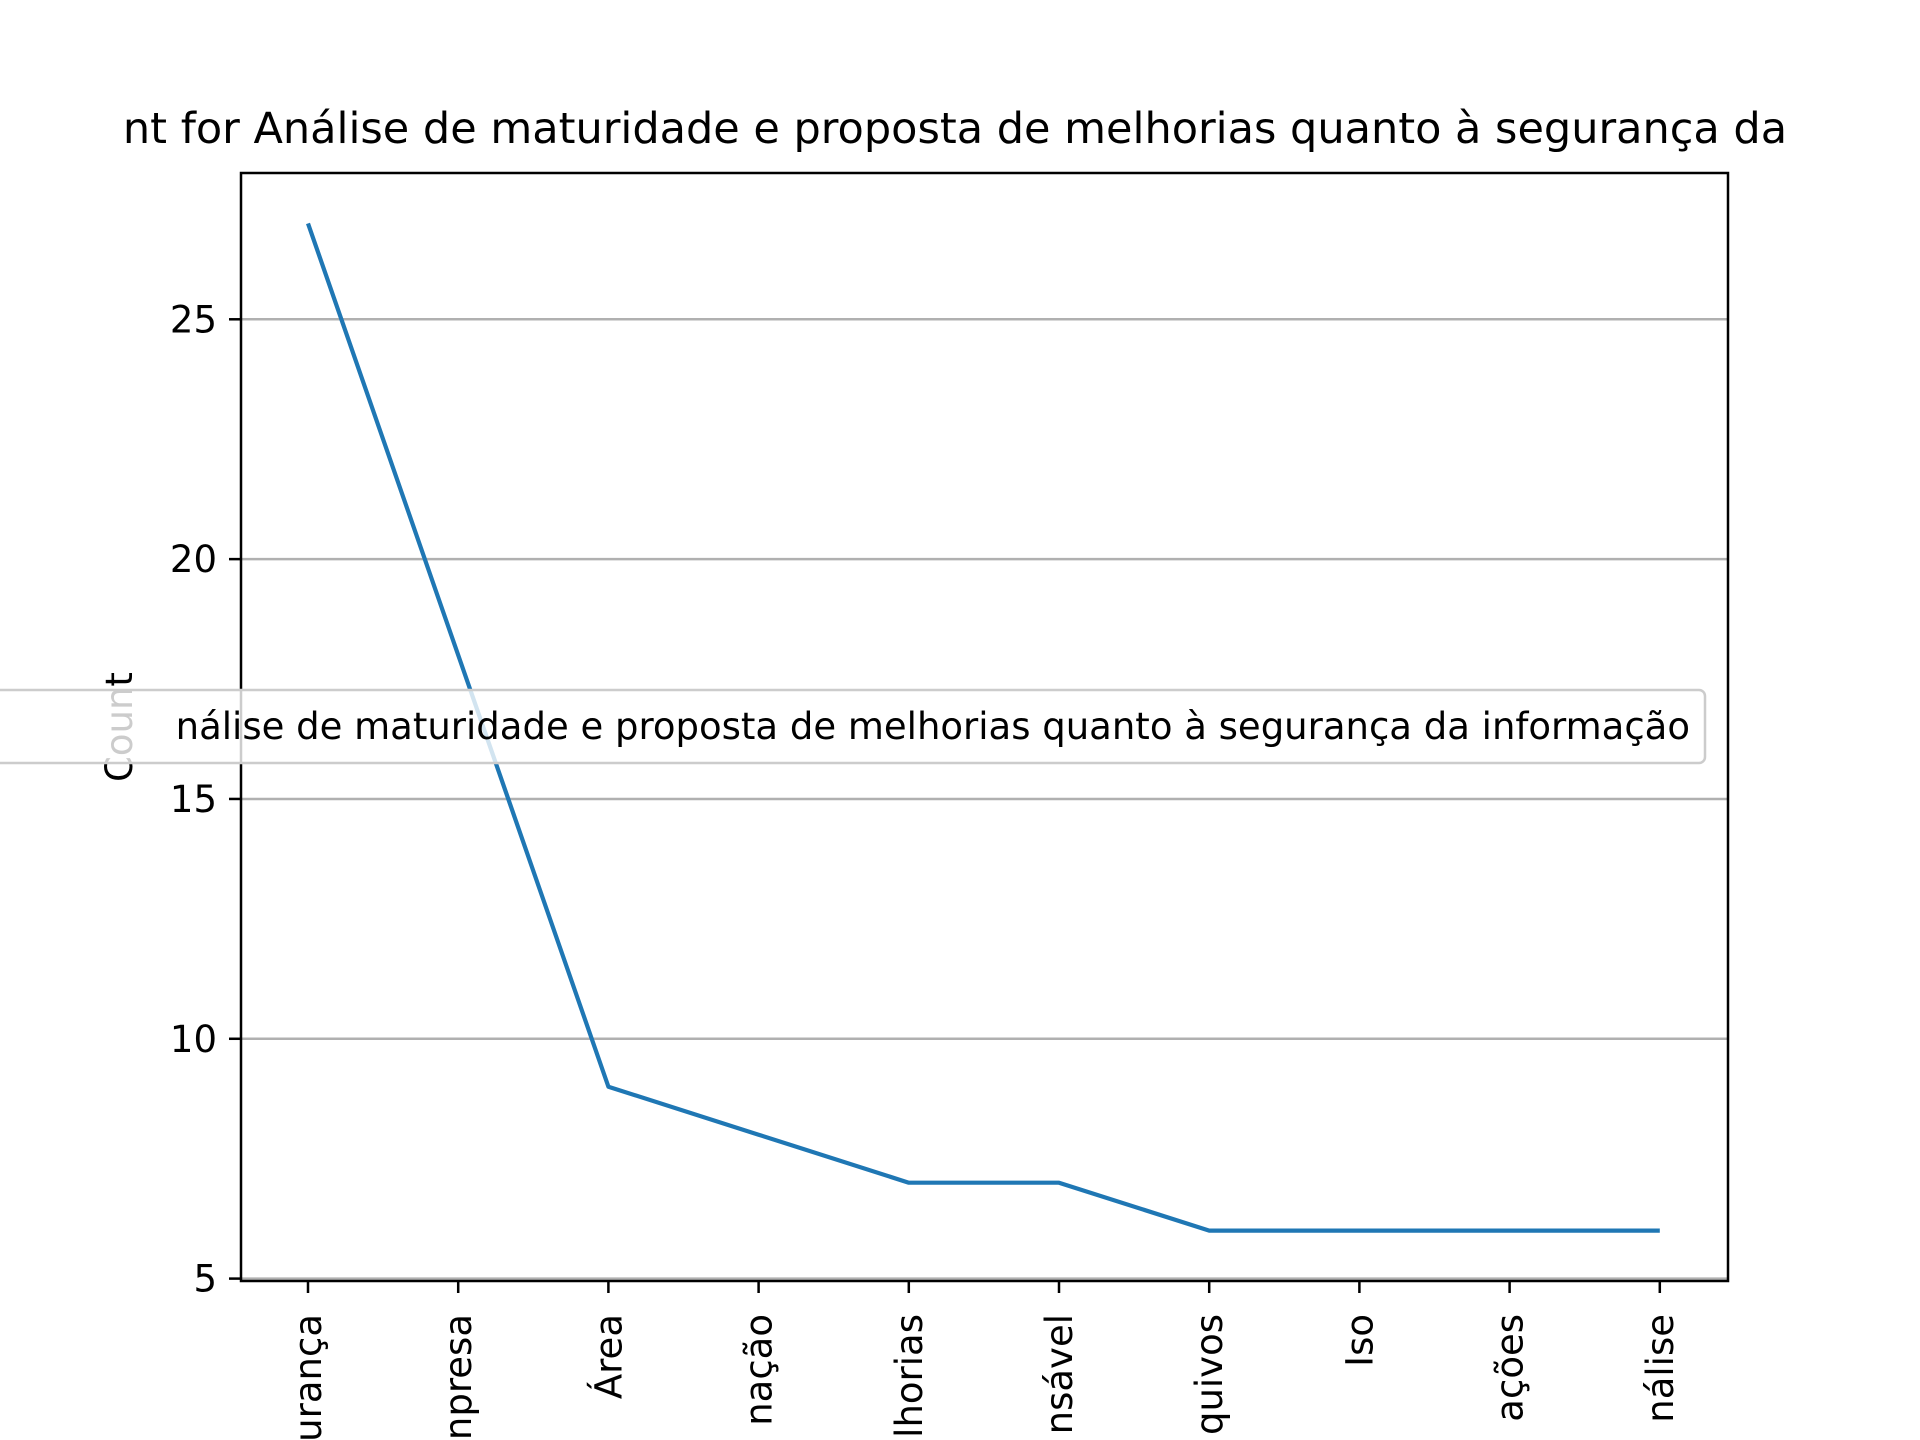  Describe the element at coordinates (205, 1279) in the screenshot. I see `y-tick-label: 5` at that location.